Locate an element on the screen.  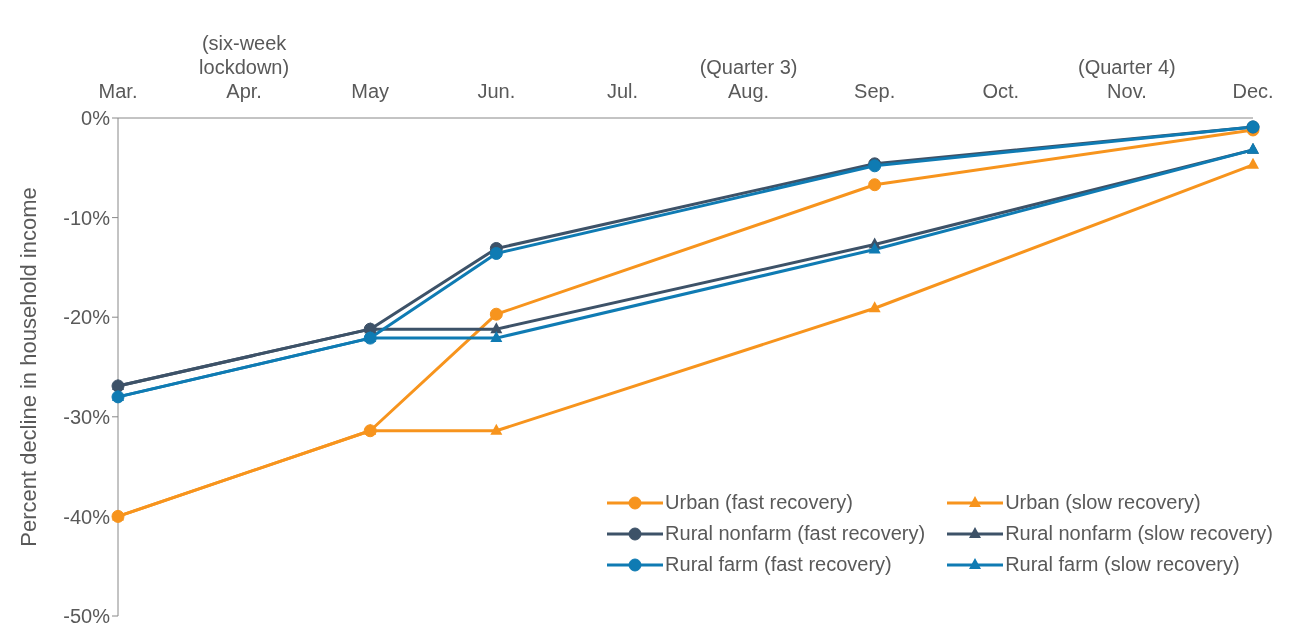
legend-label: Urban (fast recovery) is located at coordinates (759, 502).